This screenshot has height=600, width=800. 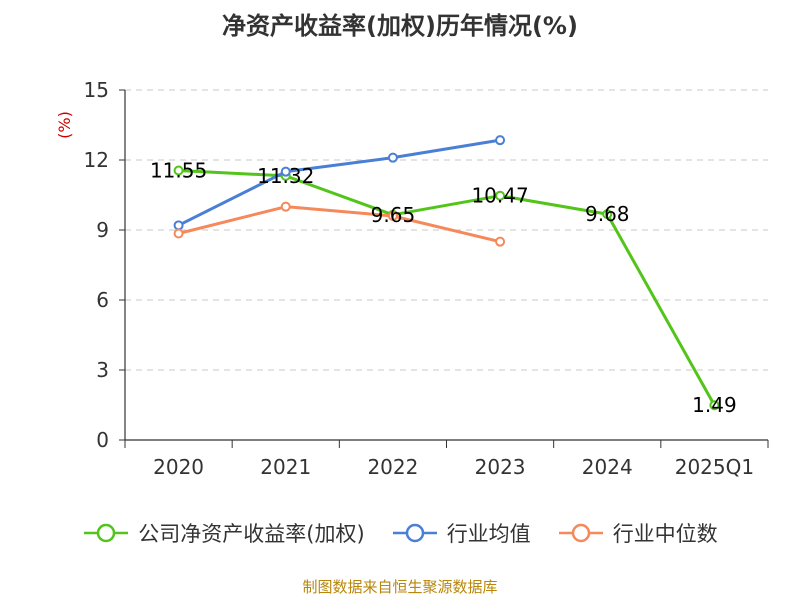 I want to click on y-axis-label: (%), so click(x=64, y=125).